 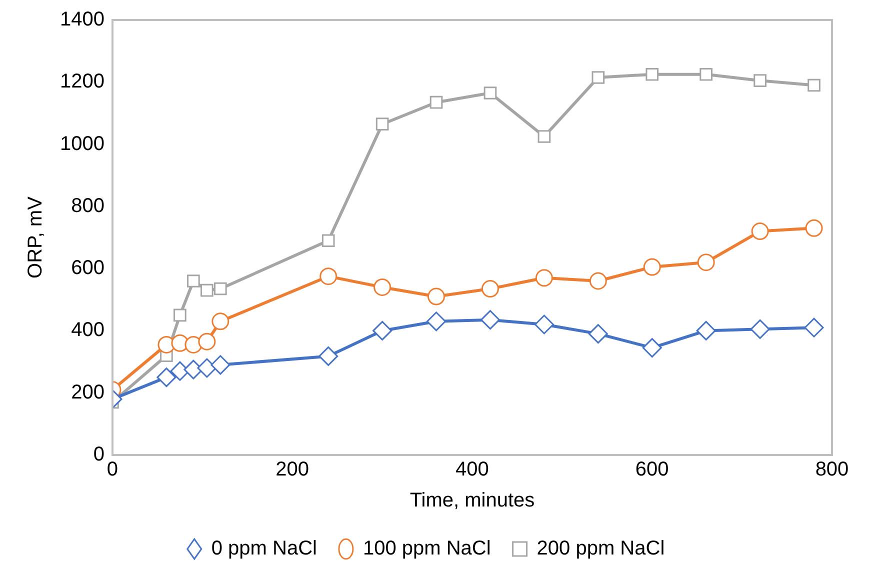 I want to click on x-axis-title: Time, minutes, so click(x=472, y=501).